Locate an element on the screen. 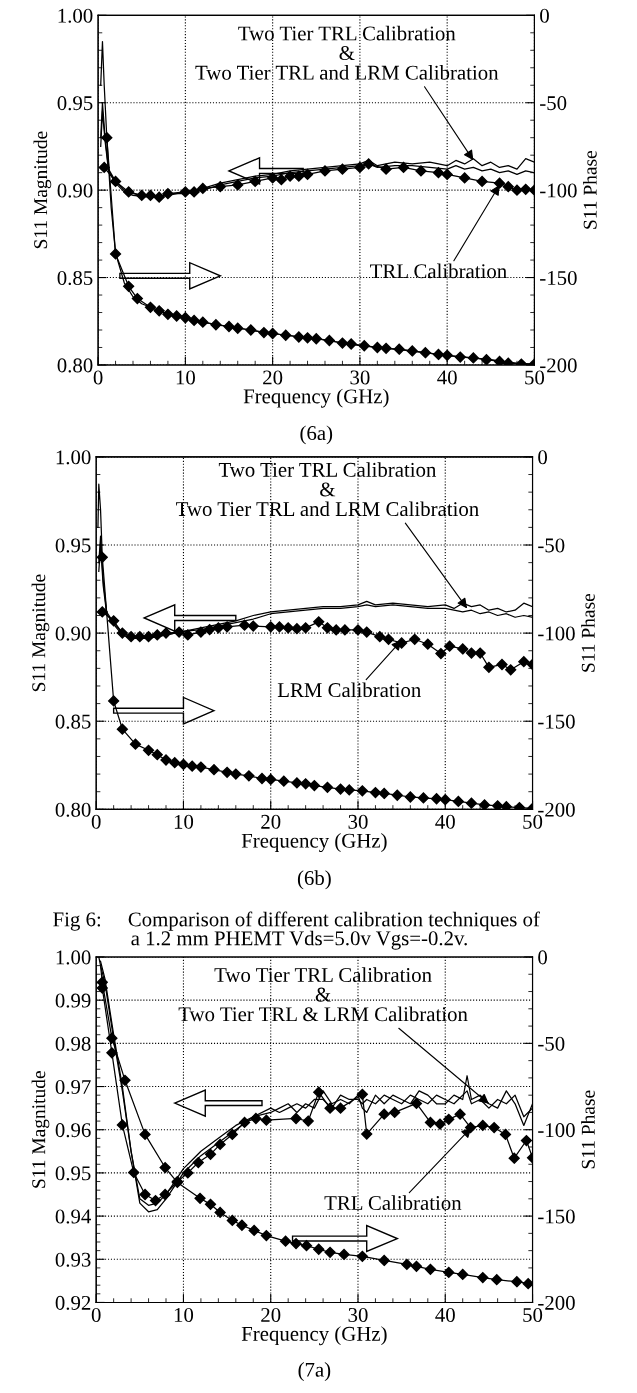 Image resolution: width=637 pixels, height=1393 pixels. annotation: Two Tier TRL Calibration & Two Tier TRL & LRM Calibration is located at coordinates (323, 994).